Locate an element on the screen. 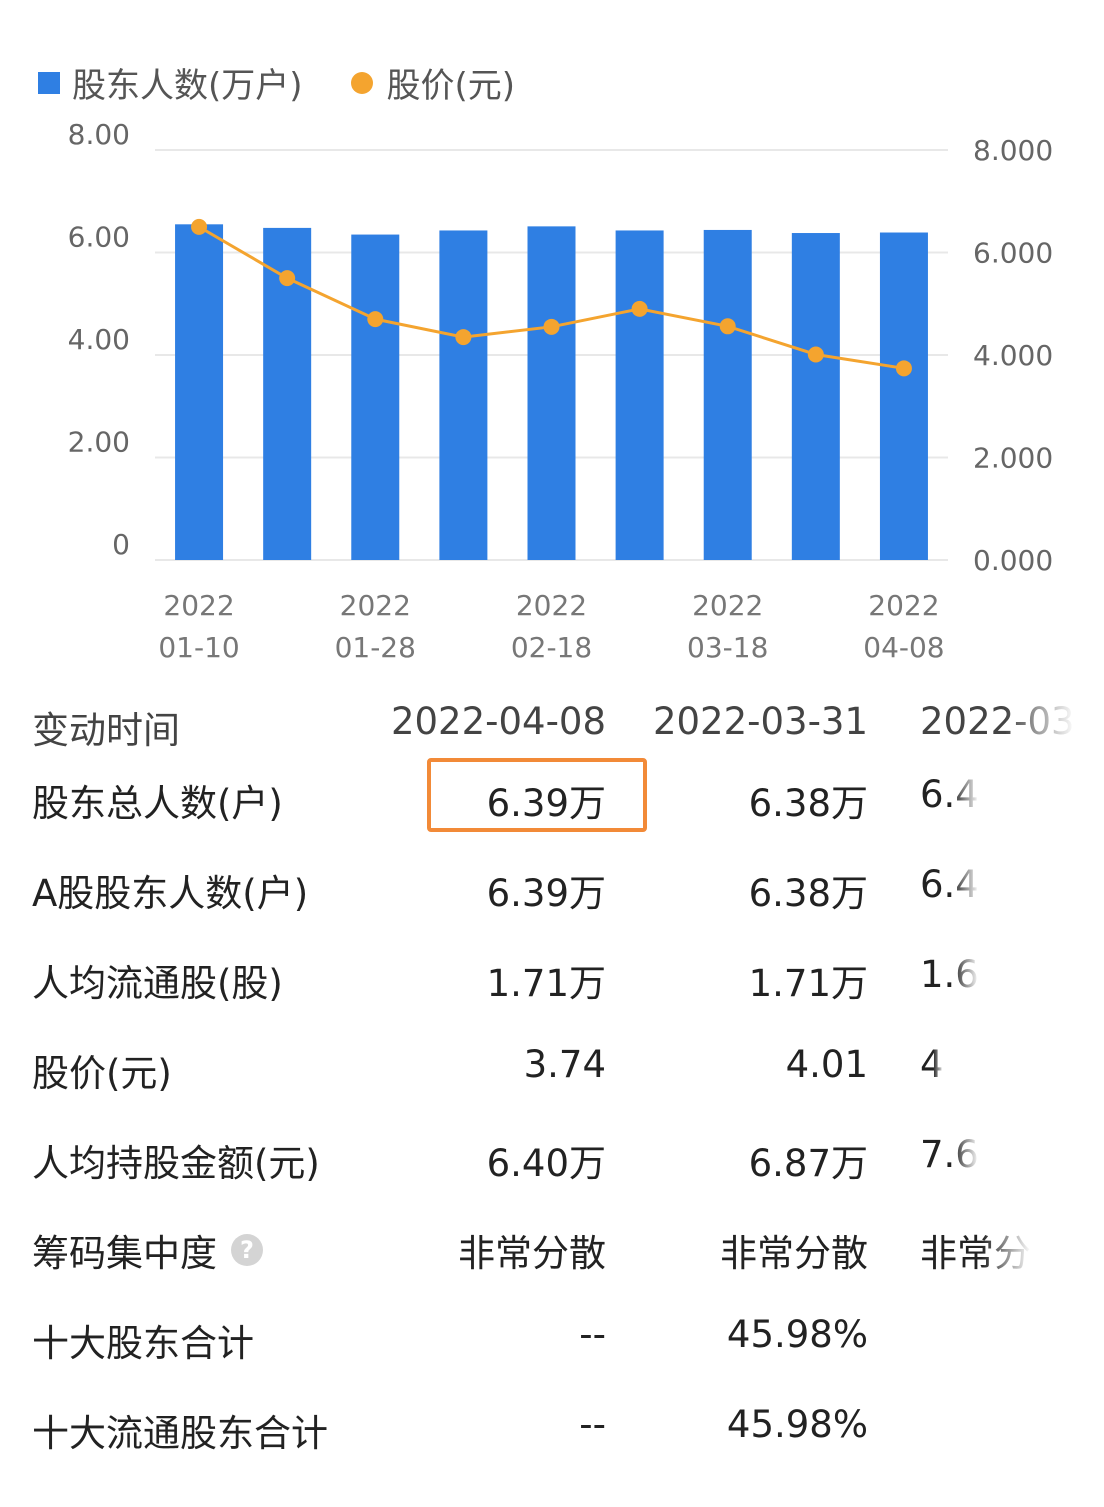  header-date-3: 2022-03 is located at coordinates (1012, 721).